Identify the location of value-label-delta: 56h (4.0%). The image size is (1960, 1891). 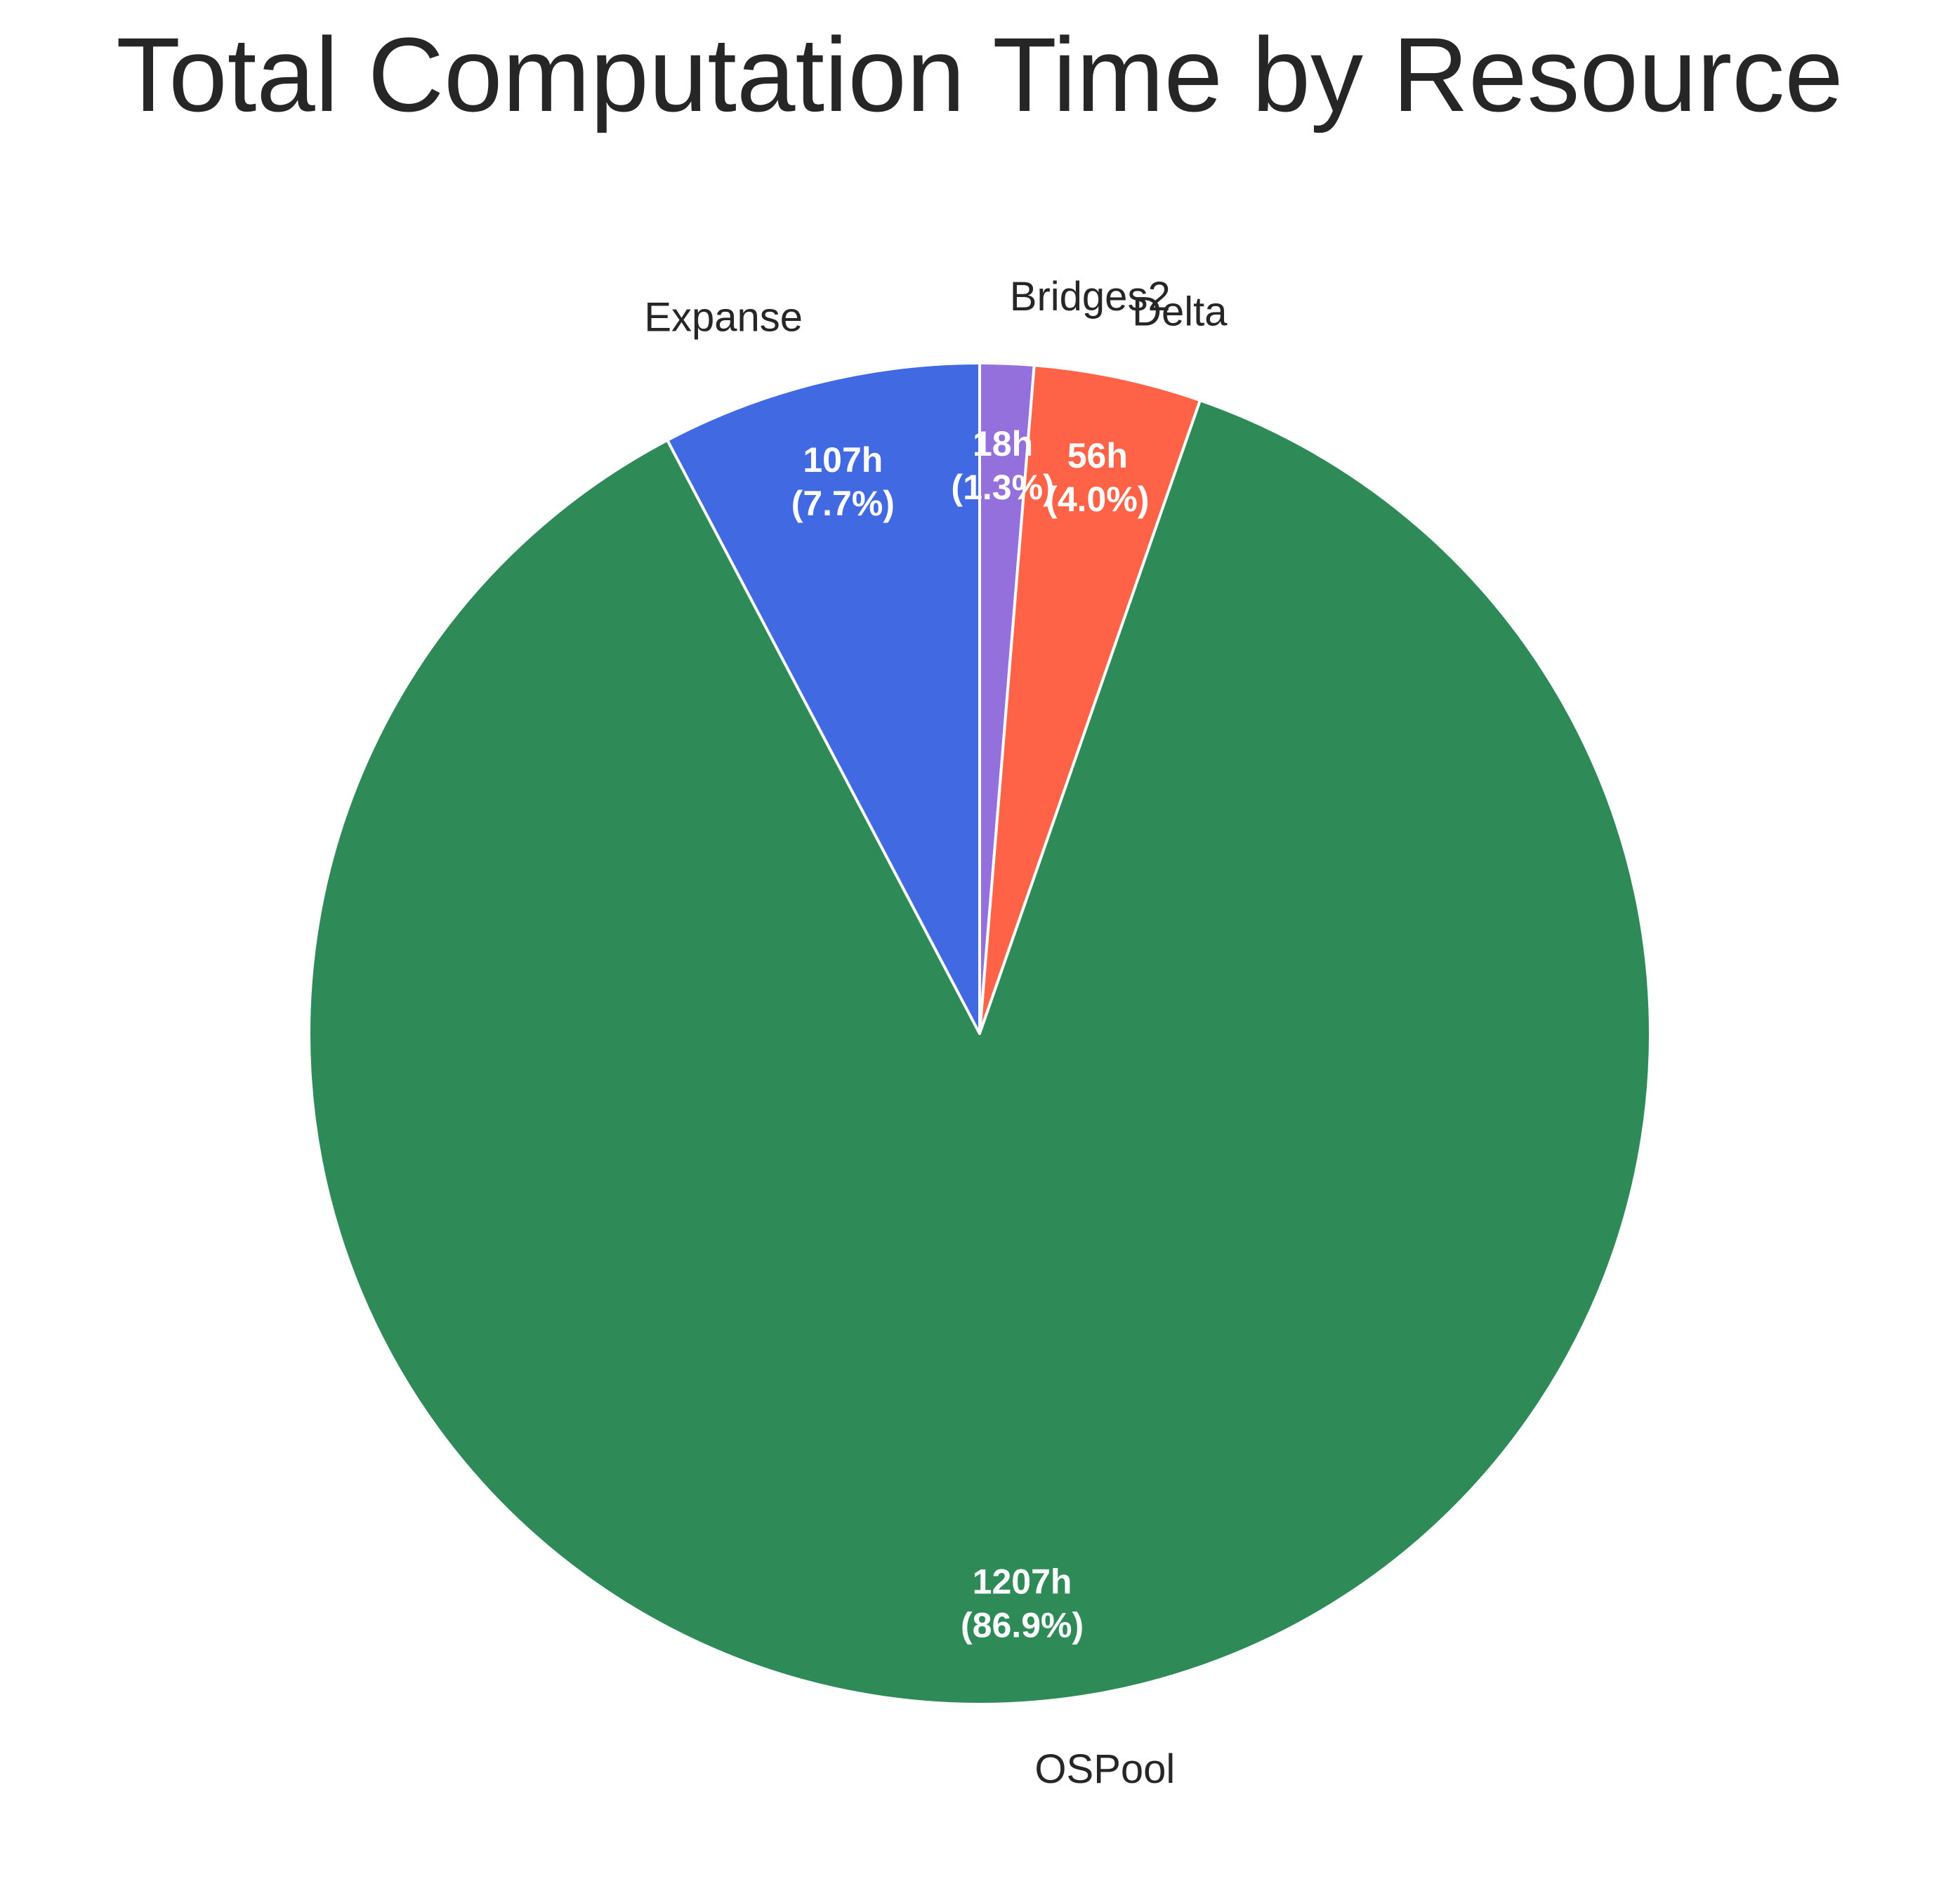
(1097, 477).